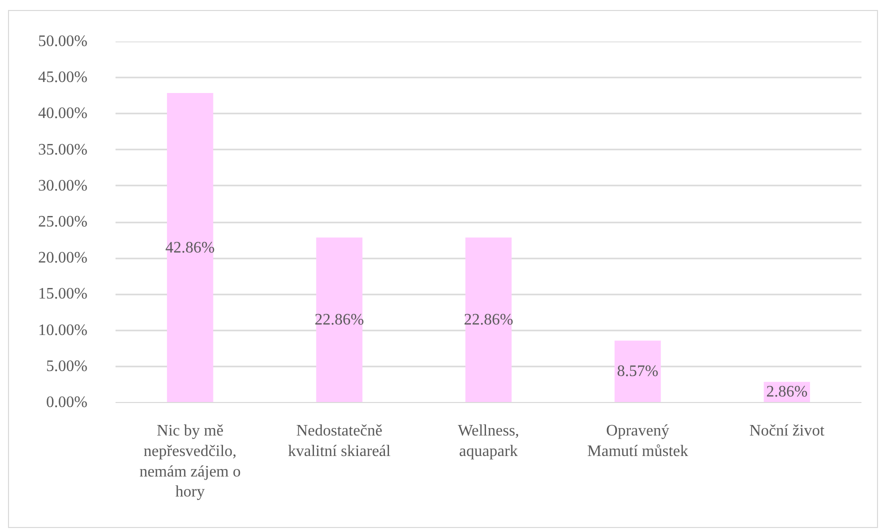 The image size is (879, 531). What do you see at coordinates (67, 366) in the screenshot?
I see `y-tick-label: 5.00%` at bounding box center [67, 366].